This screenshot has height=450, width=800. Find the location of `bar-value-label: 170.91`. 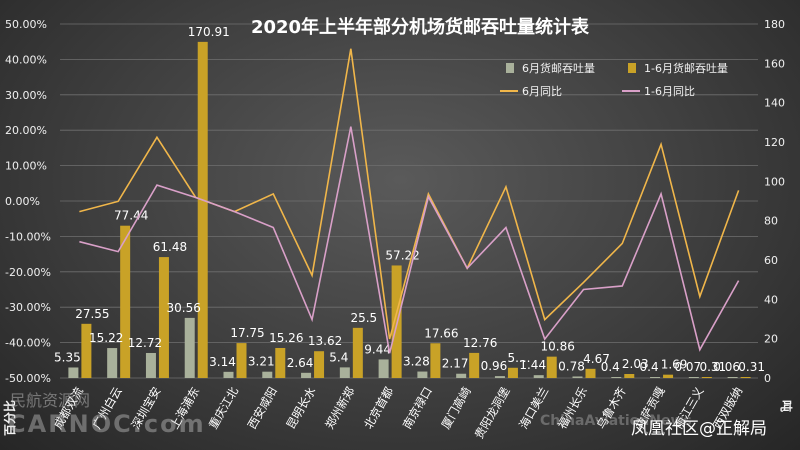

bar-value-label: 170.91 is located at coordinates (209, 32).